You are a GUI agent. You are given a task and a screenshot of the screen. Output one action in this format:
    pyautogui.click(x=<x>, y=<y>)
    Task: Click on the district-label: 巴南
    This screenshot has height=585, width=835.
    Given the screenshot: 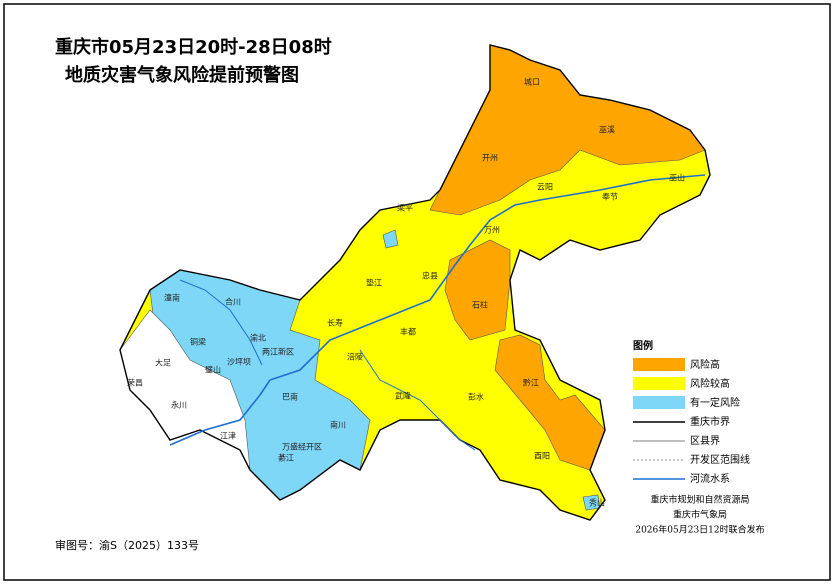 What is the action you would take?
    pyautogui.click(x=290, y=397)
    